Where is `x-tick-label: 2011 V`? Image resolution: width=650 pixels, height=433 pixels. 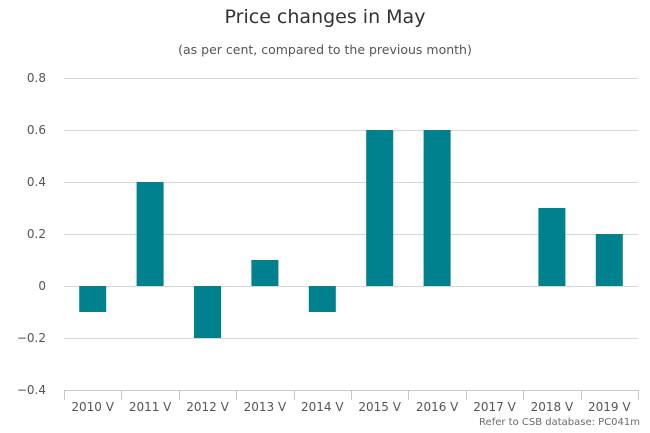
x-tick-label: 2011 V is located at coordinates (150, 407).